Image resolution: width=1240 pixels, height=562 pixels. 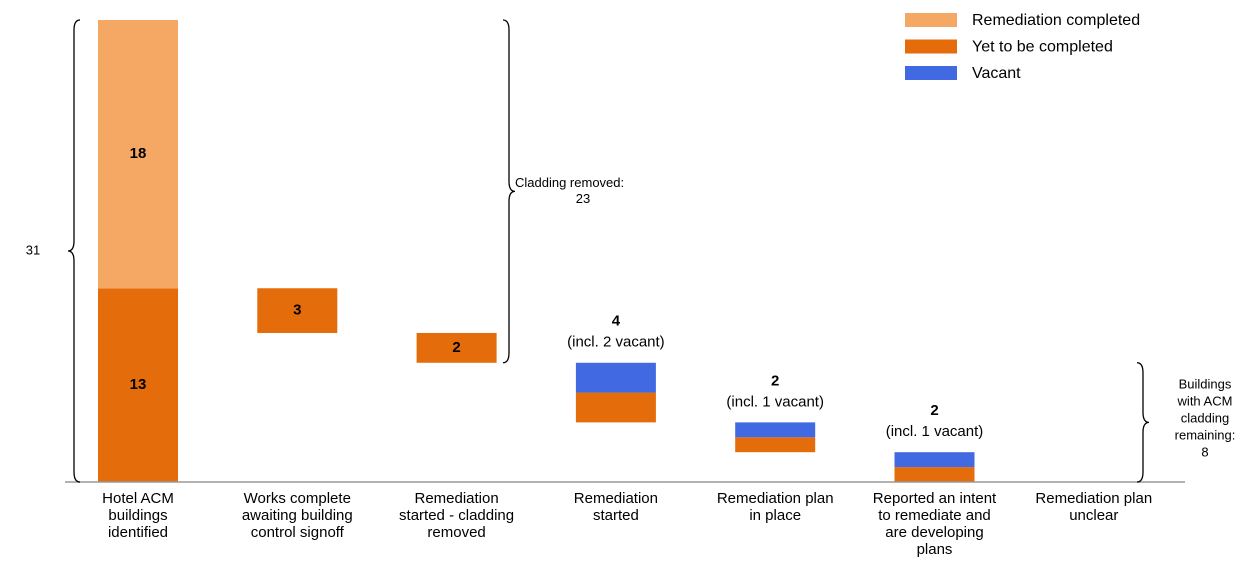 What do you see at coordinates (935, 549) in the screenshot?
I see `x-tick-label: plans` at bounding box center [935, 549].